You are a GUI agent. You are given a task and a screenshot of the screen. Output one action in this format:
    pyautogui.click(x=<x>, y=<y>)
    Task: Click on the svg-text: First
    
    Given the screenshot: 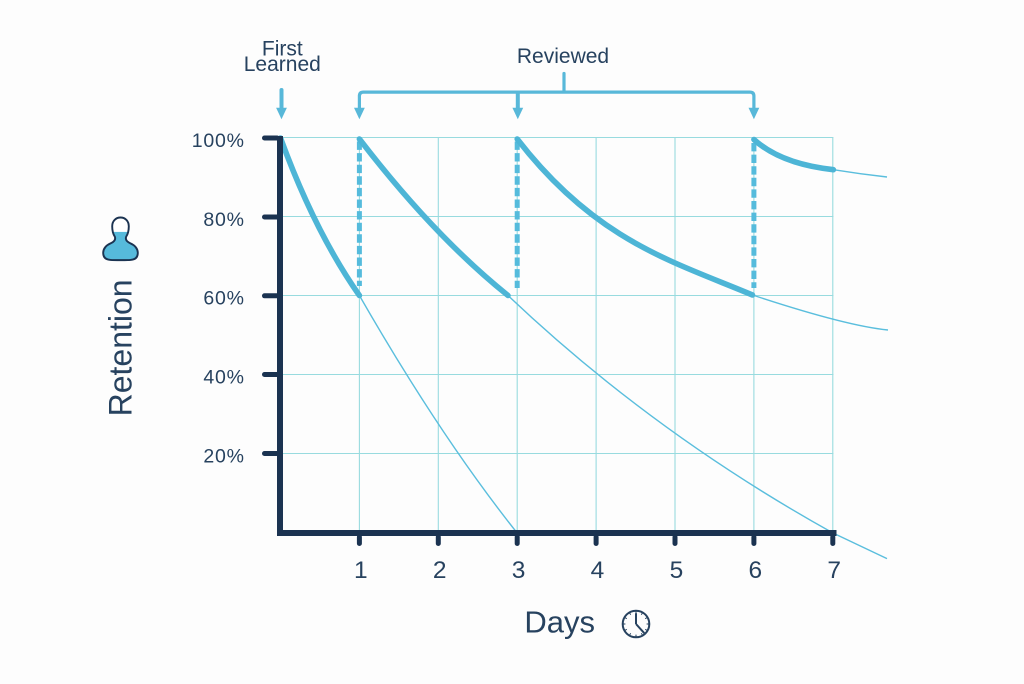 What is the action you would take?
    pyautogui.click(x=282, y=48)
    